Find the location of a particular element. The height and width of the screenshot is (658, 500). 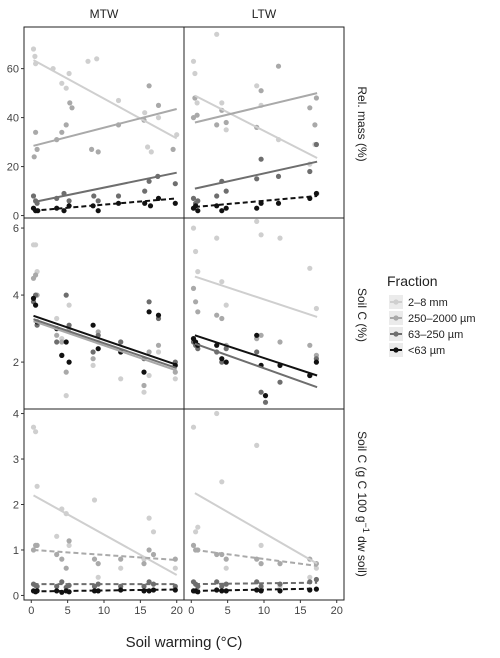

panel-mtw-row2 is located at coordinates (104, 504).